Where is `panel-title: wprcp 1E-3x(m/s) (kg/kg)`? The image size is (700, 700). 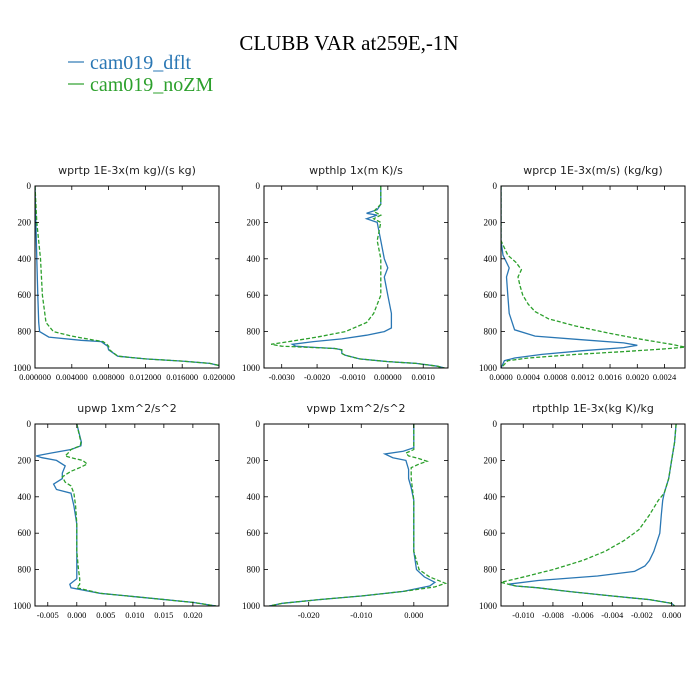 panel-title: wprcp 1E-3x(m/s) (kg/kg) is located at coordinates (592, 170).